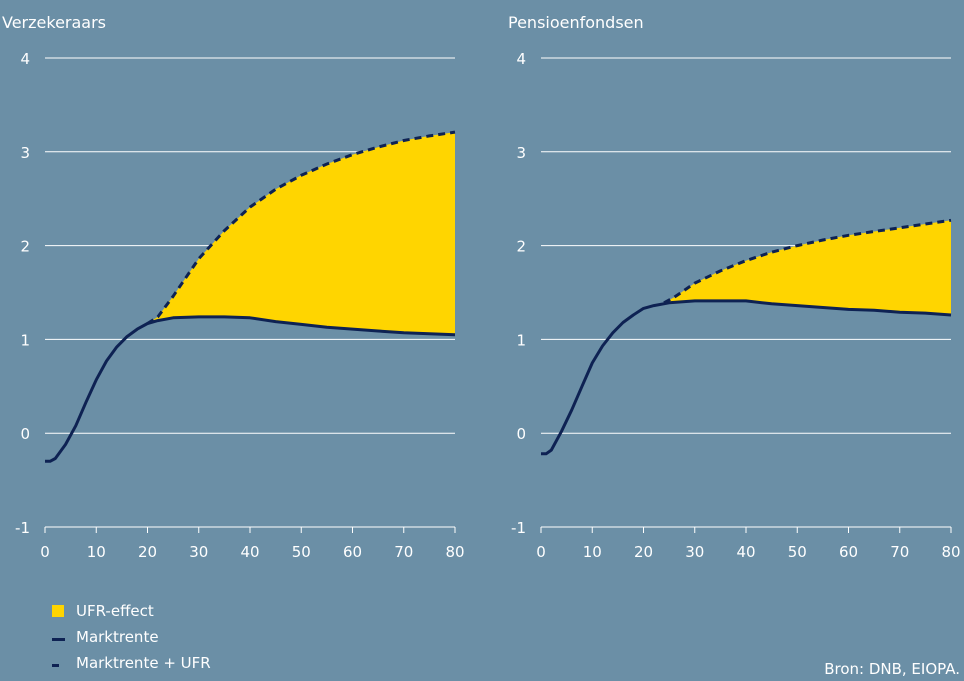 Image resolution: width=964 pixels, height=681 pixels. I want to click on x-tick-label-verzekeraars: 10, so click(96, 552).